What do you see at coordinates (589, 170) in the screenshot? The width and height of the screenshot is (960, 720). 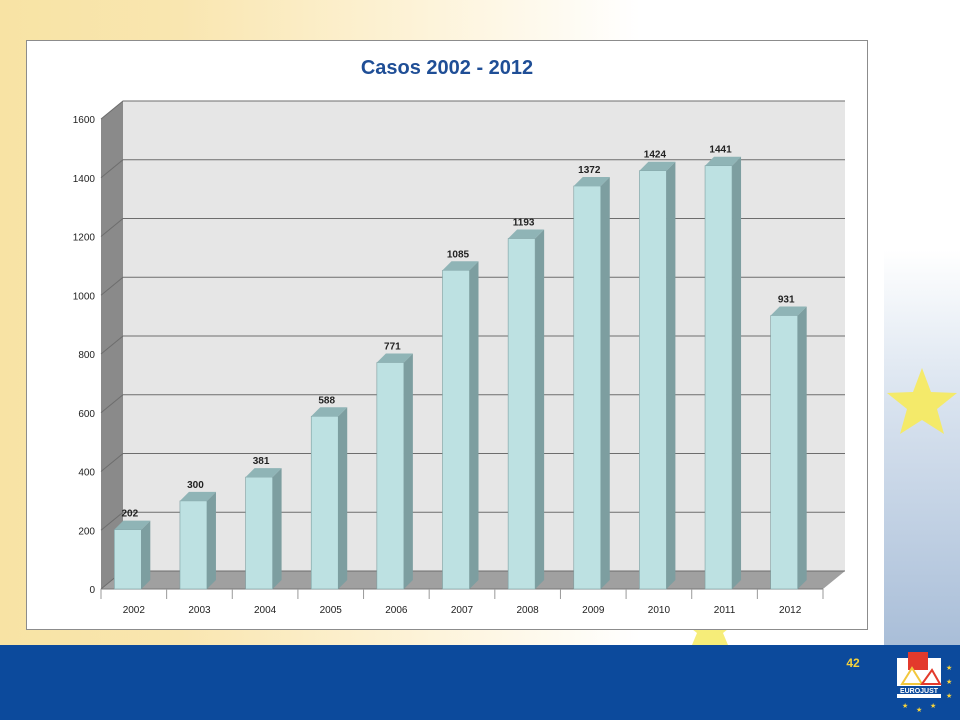 I see `data-label: 1372` at bounding box center [589, 170].